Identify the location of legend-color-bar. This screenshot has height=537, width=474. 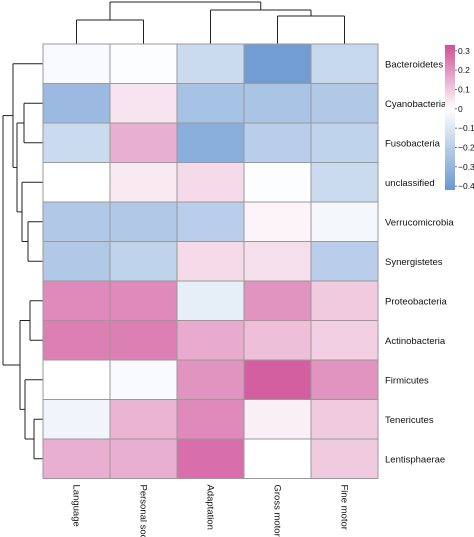
(450, 117).